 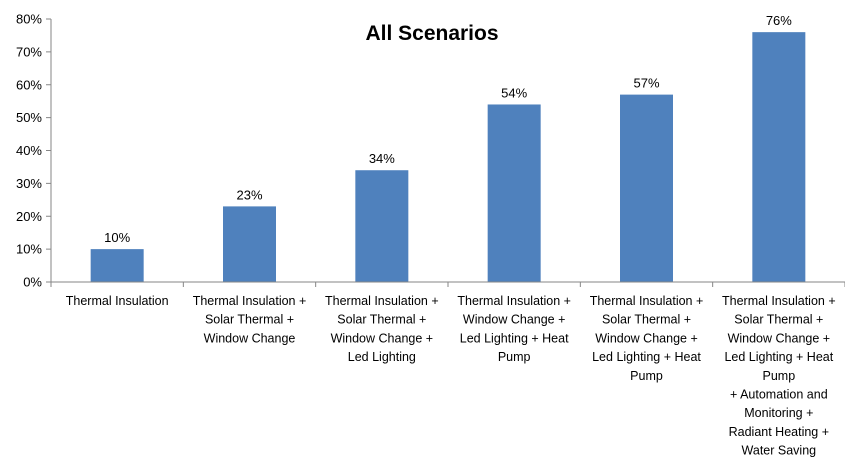 I want to click on x-tick-label: Thermal Insulation, so click(x=117, y=301).